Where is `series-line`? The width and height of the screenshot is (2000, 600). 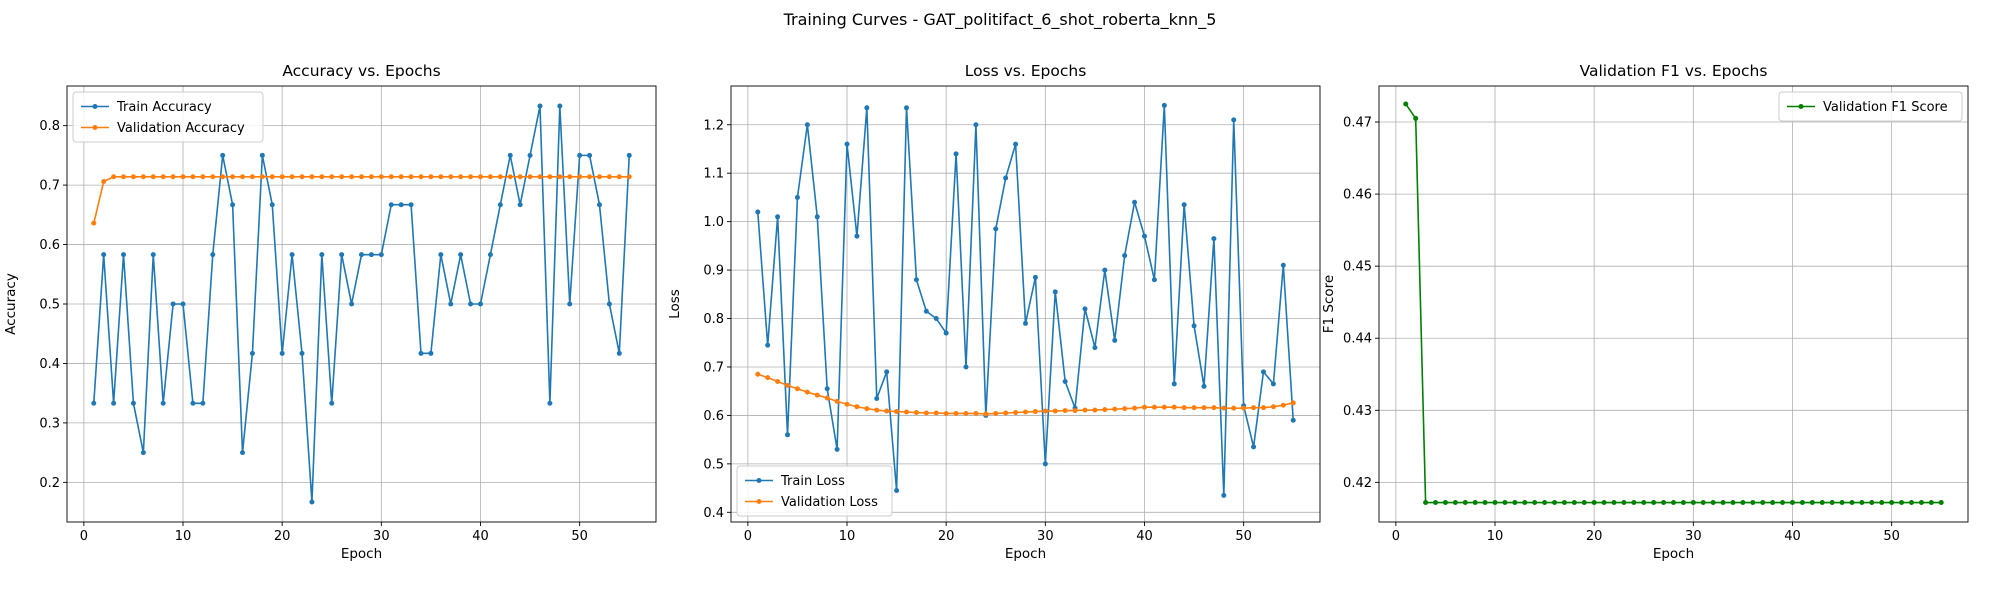 series-line is located at coordinates (361, 199).